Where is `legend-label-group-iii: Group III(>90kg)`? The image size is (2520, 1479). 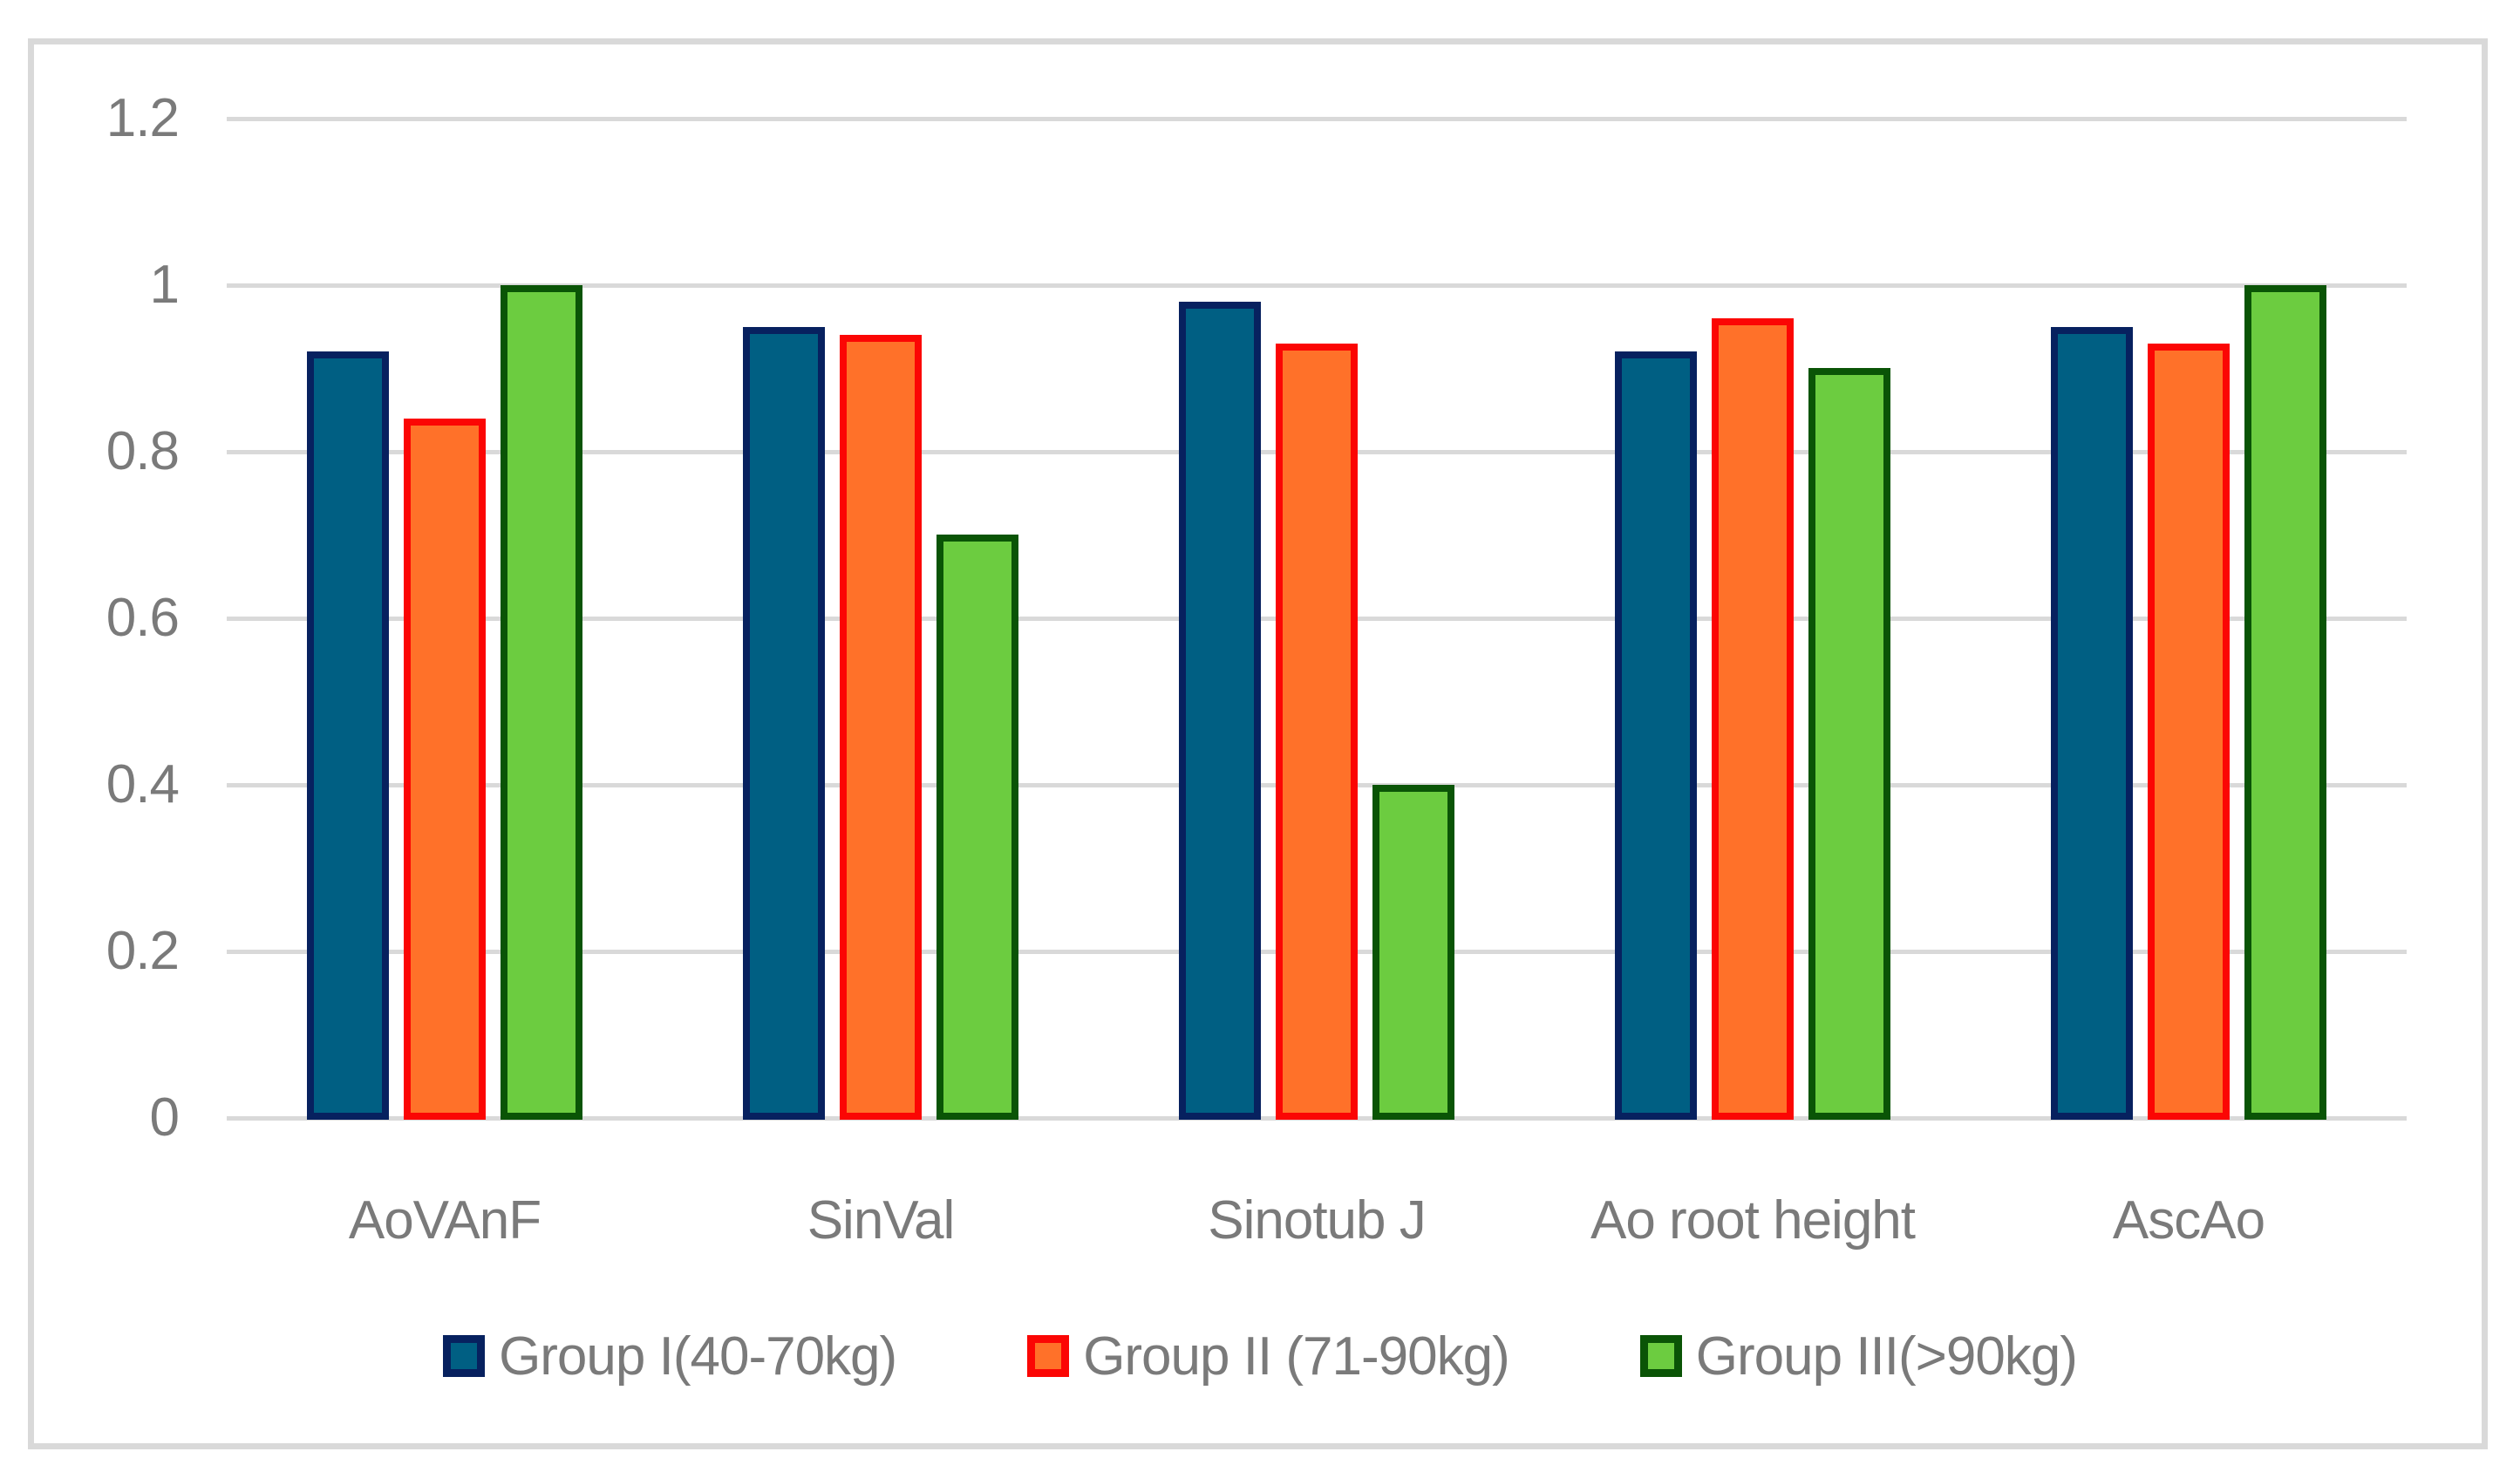 legend-label-group-iii: Group III(>90kg) is located at coordinates (1886, 1356).